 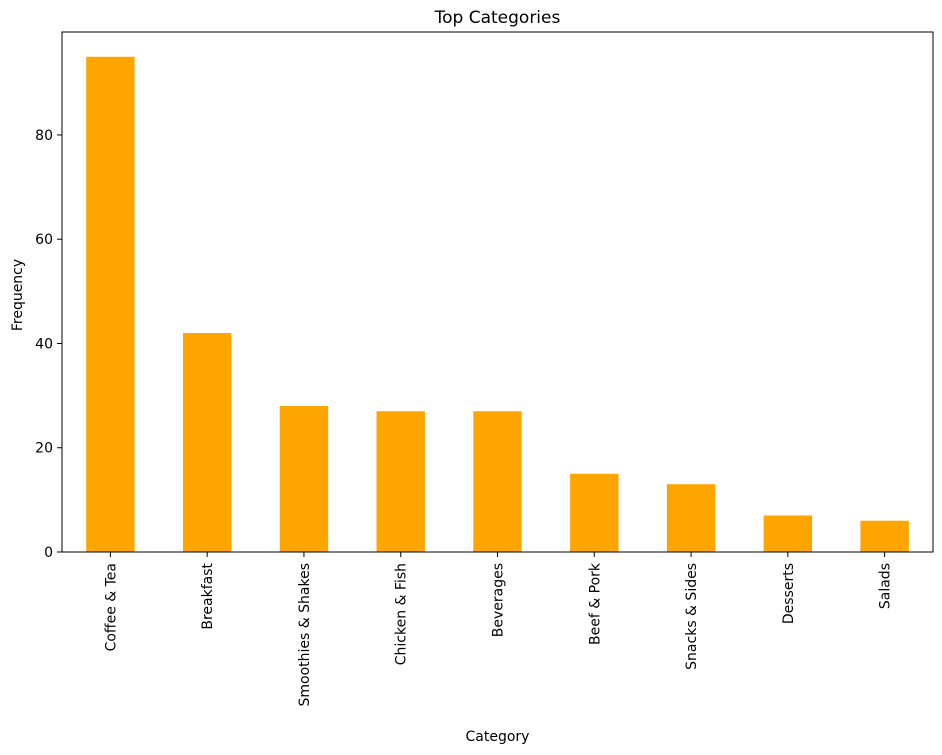 I want to click on y-axis: 0 20 40 60 80, so click(x=48, y=344).